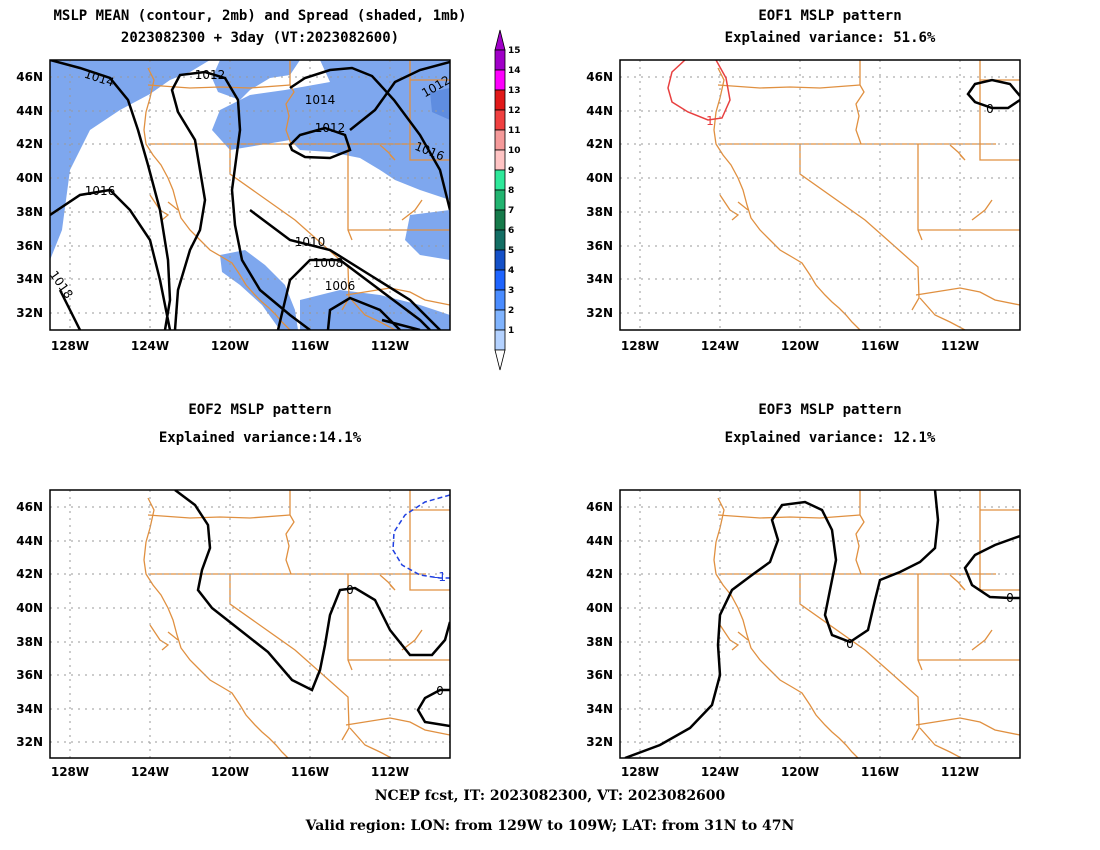  Describe the element at coordinates (820, 195) in the screenshot. I see `panel2-gridlines` at that location.